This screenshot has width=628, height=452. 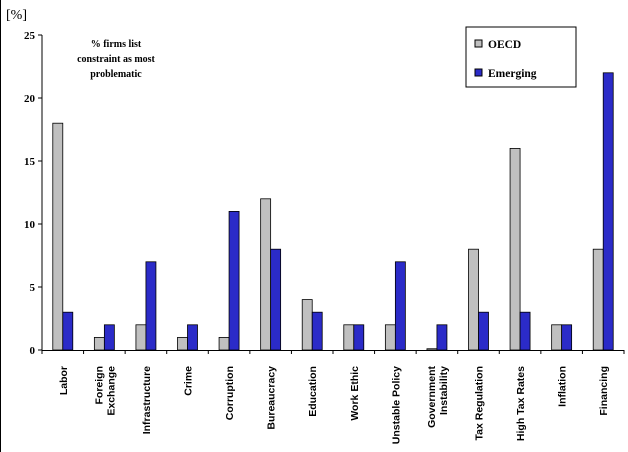 I want to click on x-tick-label: Work Ethic, so click(x=355, y=393).